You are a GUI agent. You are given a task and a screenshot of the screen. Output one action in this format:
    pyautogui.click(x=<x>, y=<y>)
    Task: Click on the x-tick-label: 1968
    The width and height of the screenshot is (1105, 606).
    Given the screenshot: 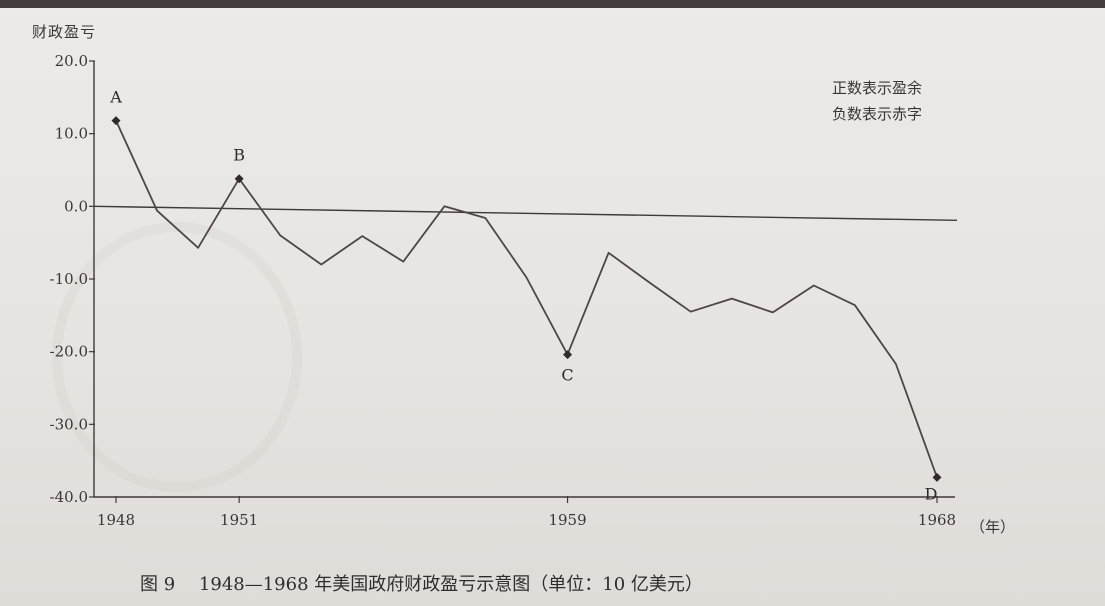 What is the action you would take?
    pyautogui.click(x=937, y=520)
    